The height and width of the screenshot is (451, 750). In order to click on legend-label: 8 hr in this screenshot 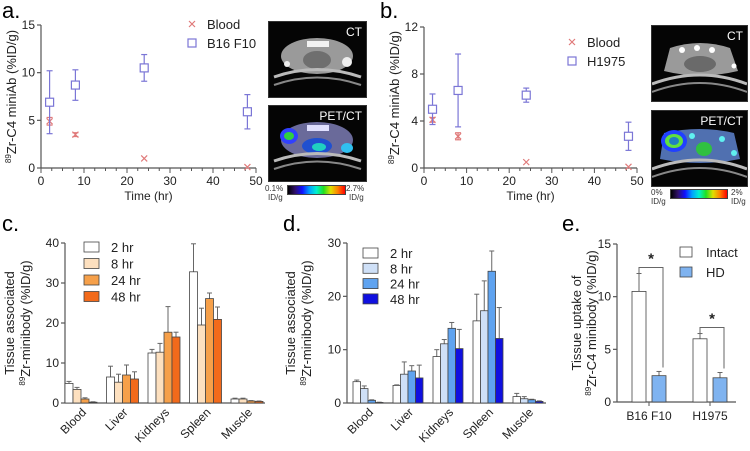, I will do `click(401, 268)`.